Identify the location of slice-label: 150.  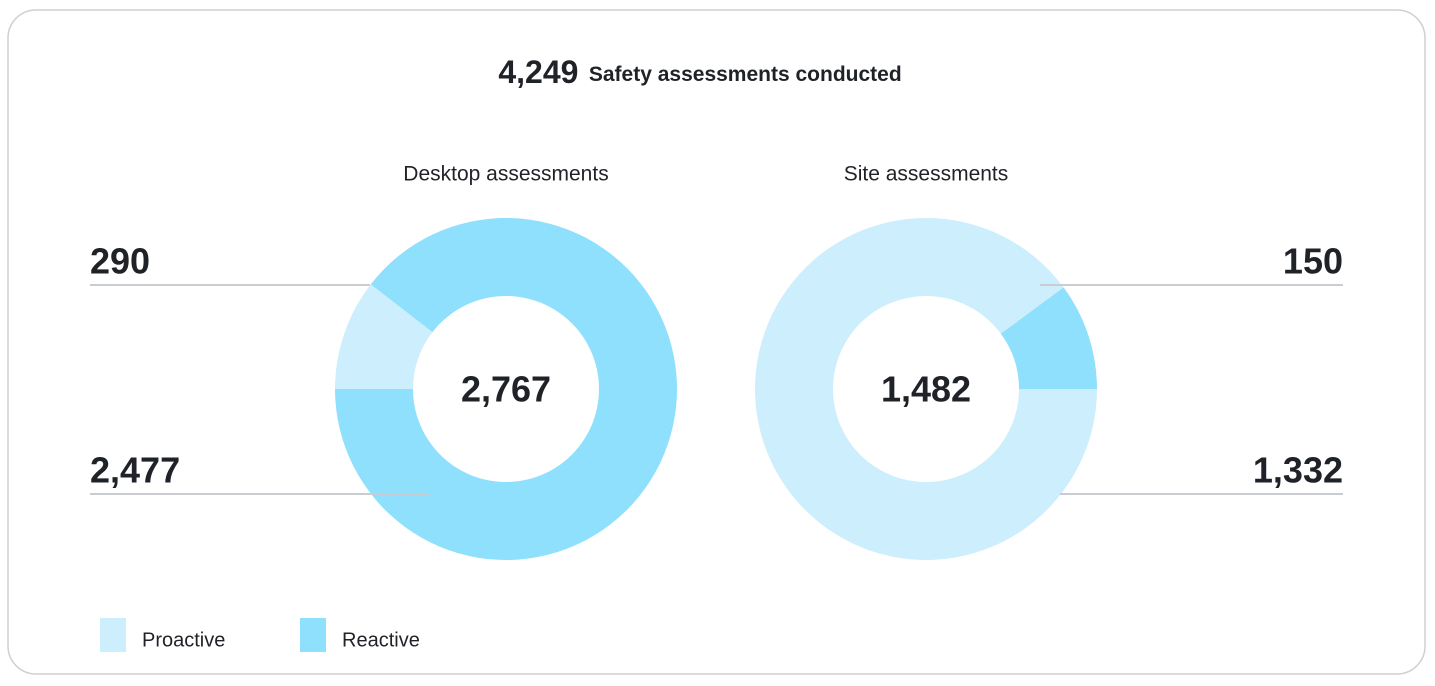
(1313, 261).